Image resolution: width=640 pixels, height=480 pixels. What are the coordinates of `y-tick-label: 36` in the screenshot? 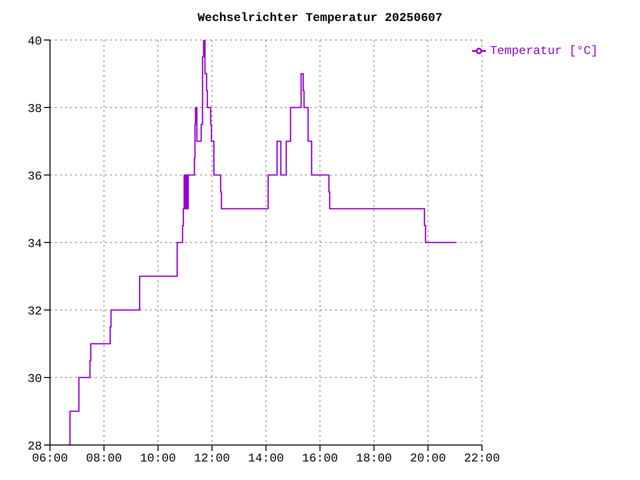 It's located at (35, 176).